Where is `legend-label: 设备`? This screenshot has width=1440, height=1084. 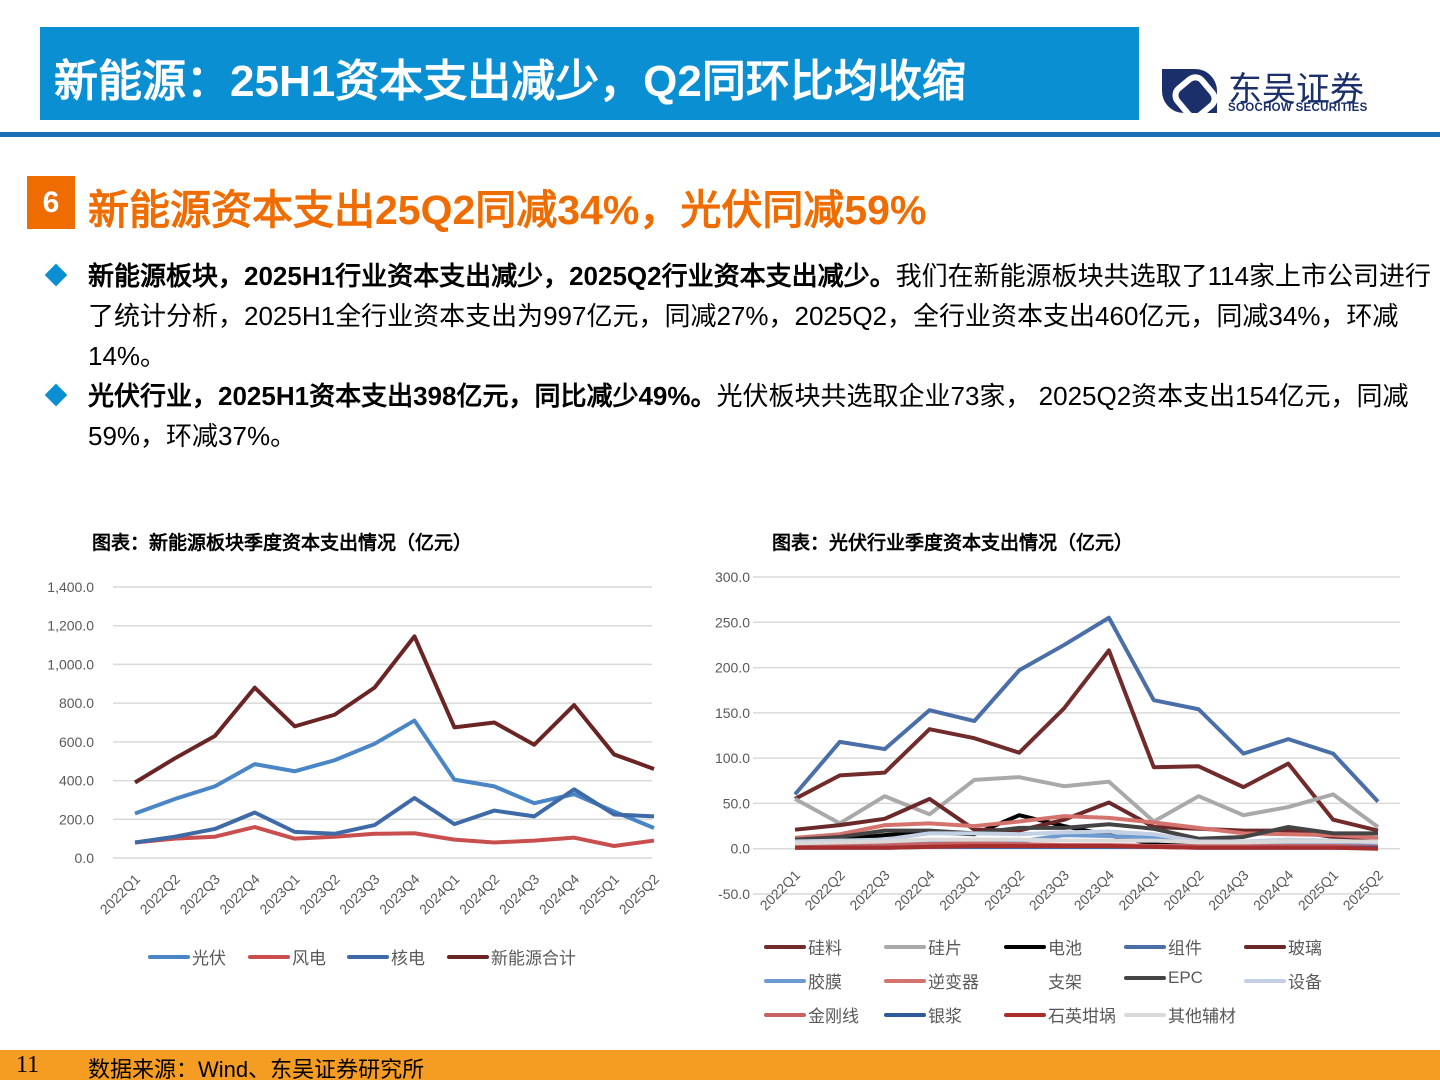 legend-label: 设备 is located at coordinates (1305, 982).